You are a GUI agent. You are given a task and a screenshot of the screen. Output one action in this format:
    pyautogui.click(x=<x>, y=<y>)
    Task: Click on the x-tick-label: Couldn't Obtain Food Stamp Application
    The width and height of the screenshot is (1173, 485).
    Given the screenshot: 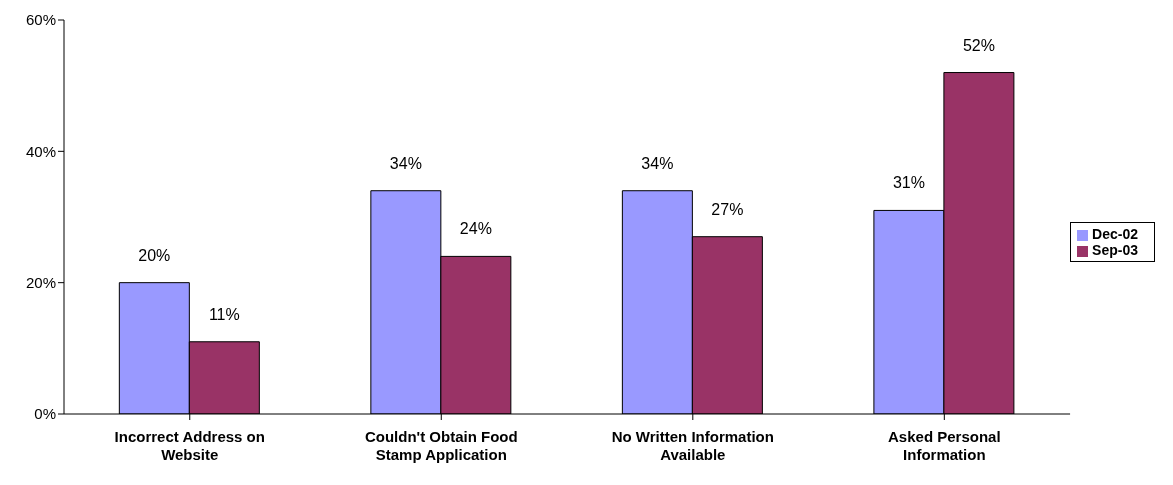 What is the action you would take?
    pyautogui.click(x=441, y=445)
    